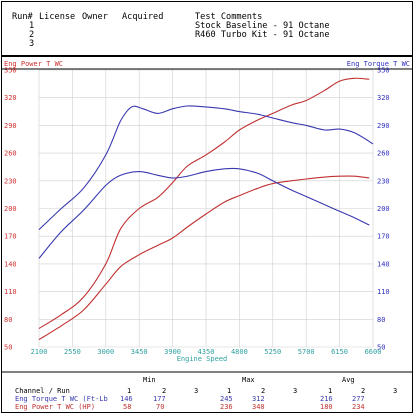  I want to click on header-run-num: 3, so click(32, 44).